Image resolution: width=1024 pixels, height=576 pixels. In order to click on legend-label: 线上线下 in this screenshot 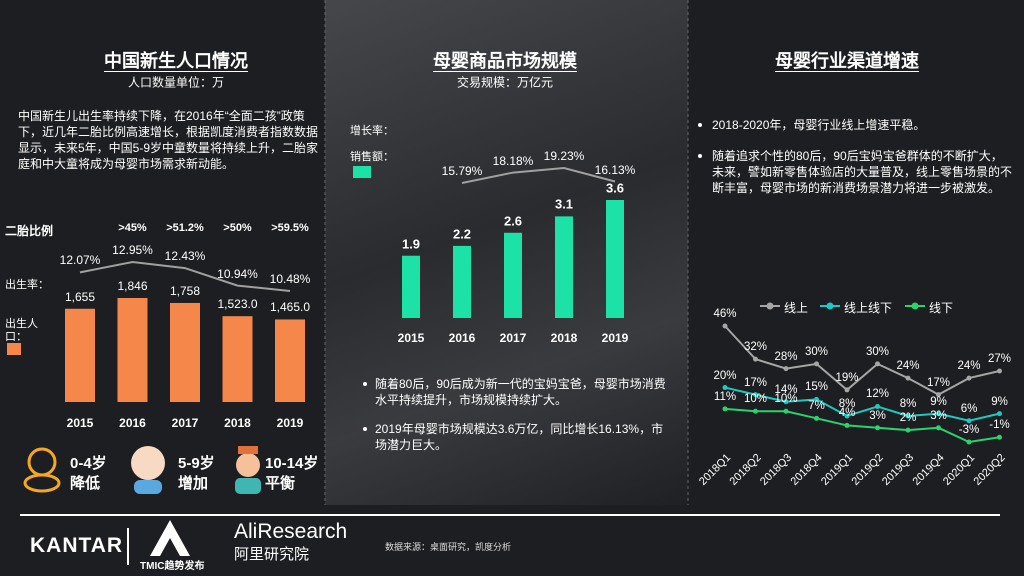, I will do `click(868, 308)`.